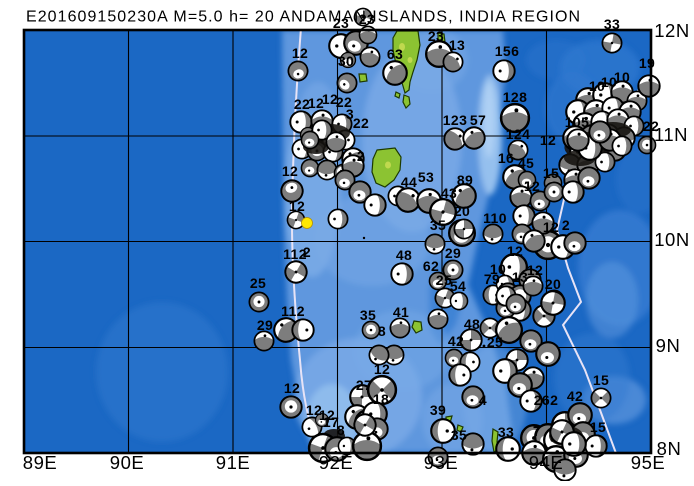 The image size is (694, 486). Describe the element at coordinates (381, 399) in the screenshot. I see `svg-text: 18` at that location.